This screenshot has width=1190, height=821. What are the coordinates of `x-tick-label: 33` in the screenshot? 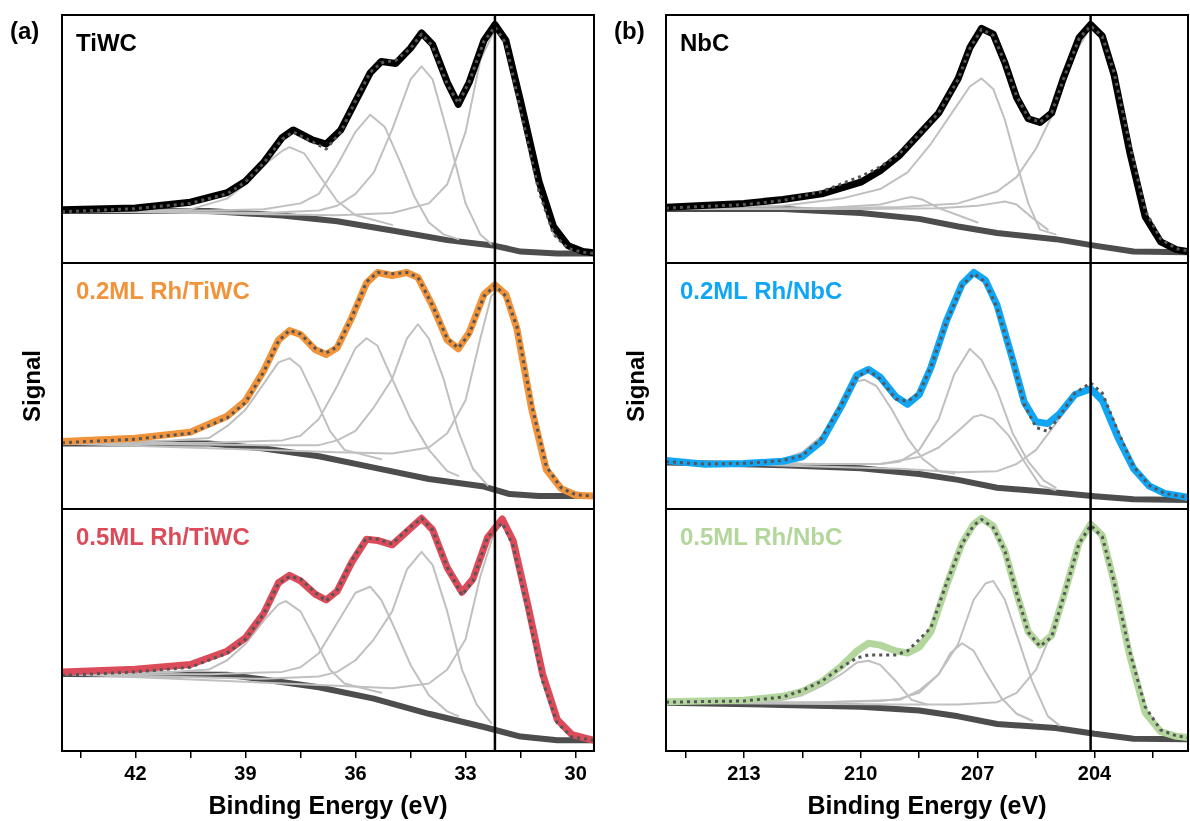 It's located at (465, 772).